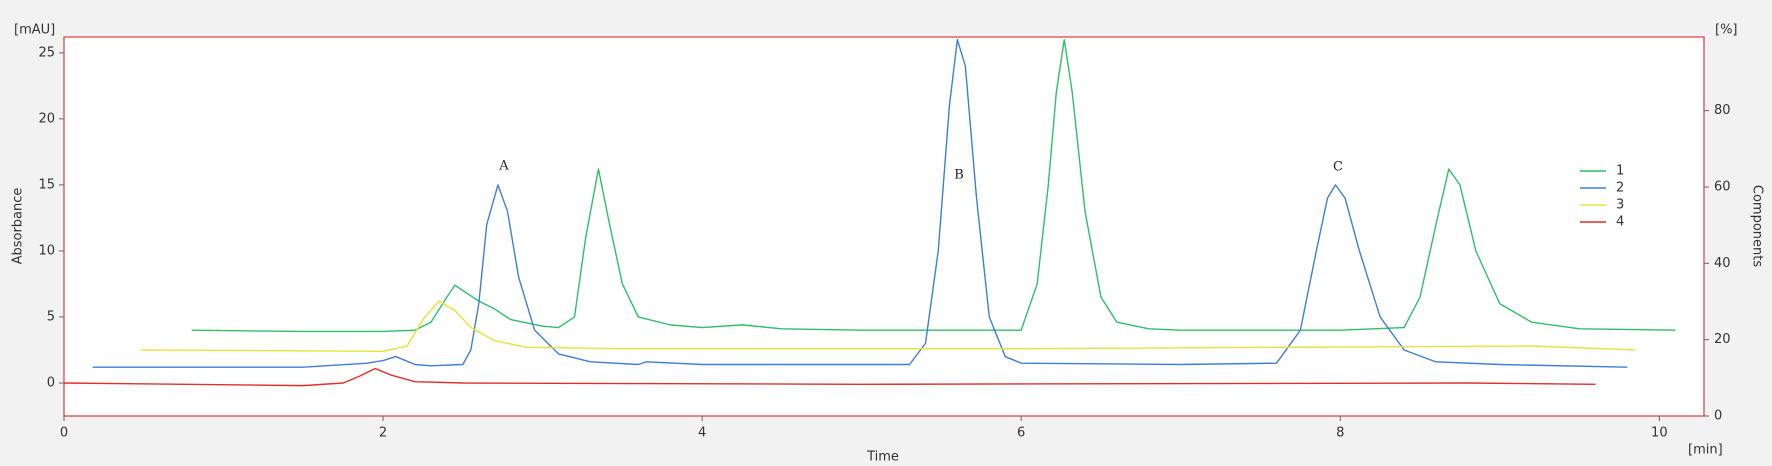 The image size is (1772, 466). What do you see at coordinates (46, 118) in the screenshot?
I see `y-tick-label: 20` at bounding box center [46, 118].